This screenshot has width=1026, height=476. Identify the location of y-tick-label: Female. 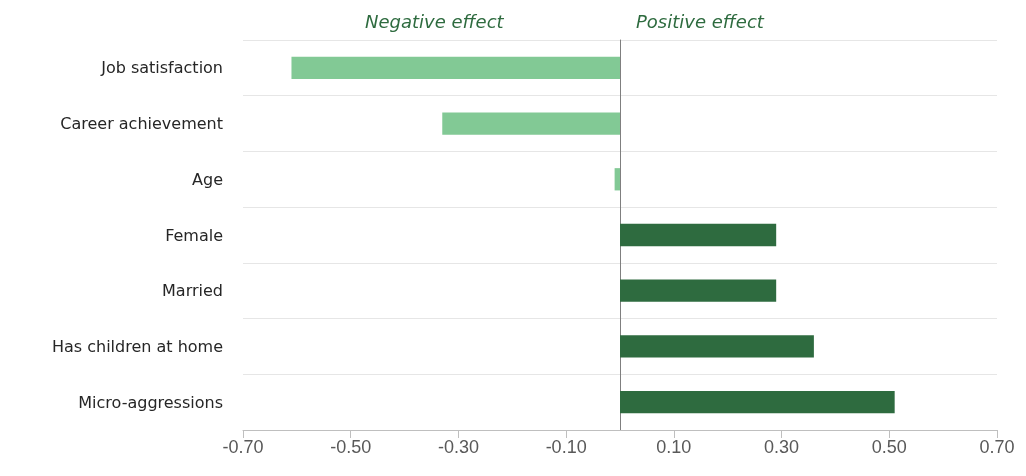
(194, 235).